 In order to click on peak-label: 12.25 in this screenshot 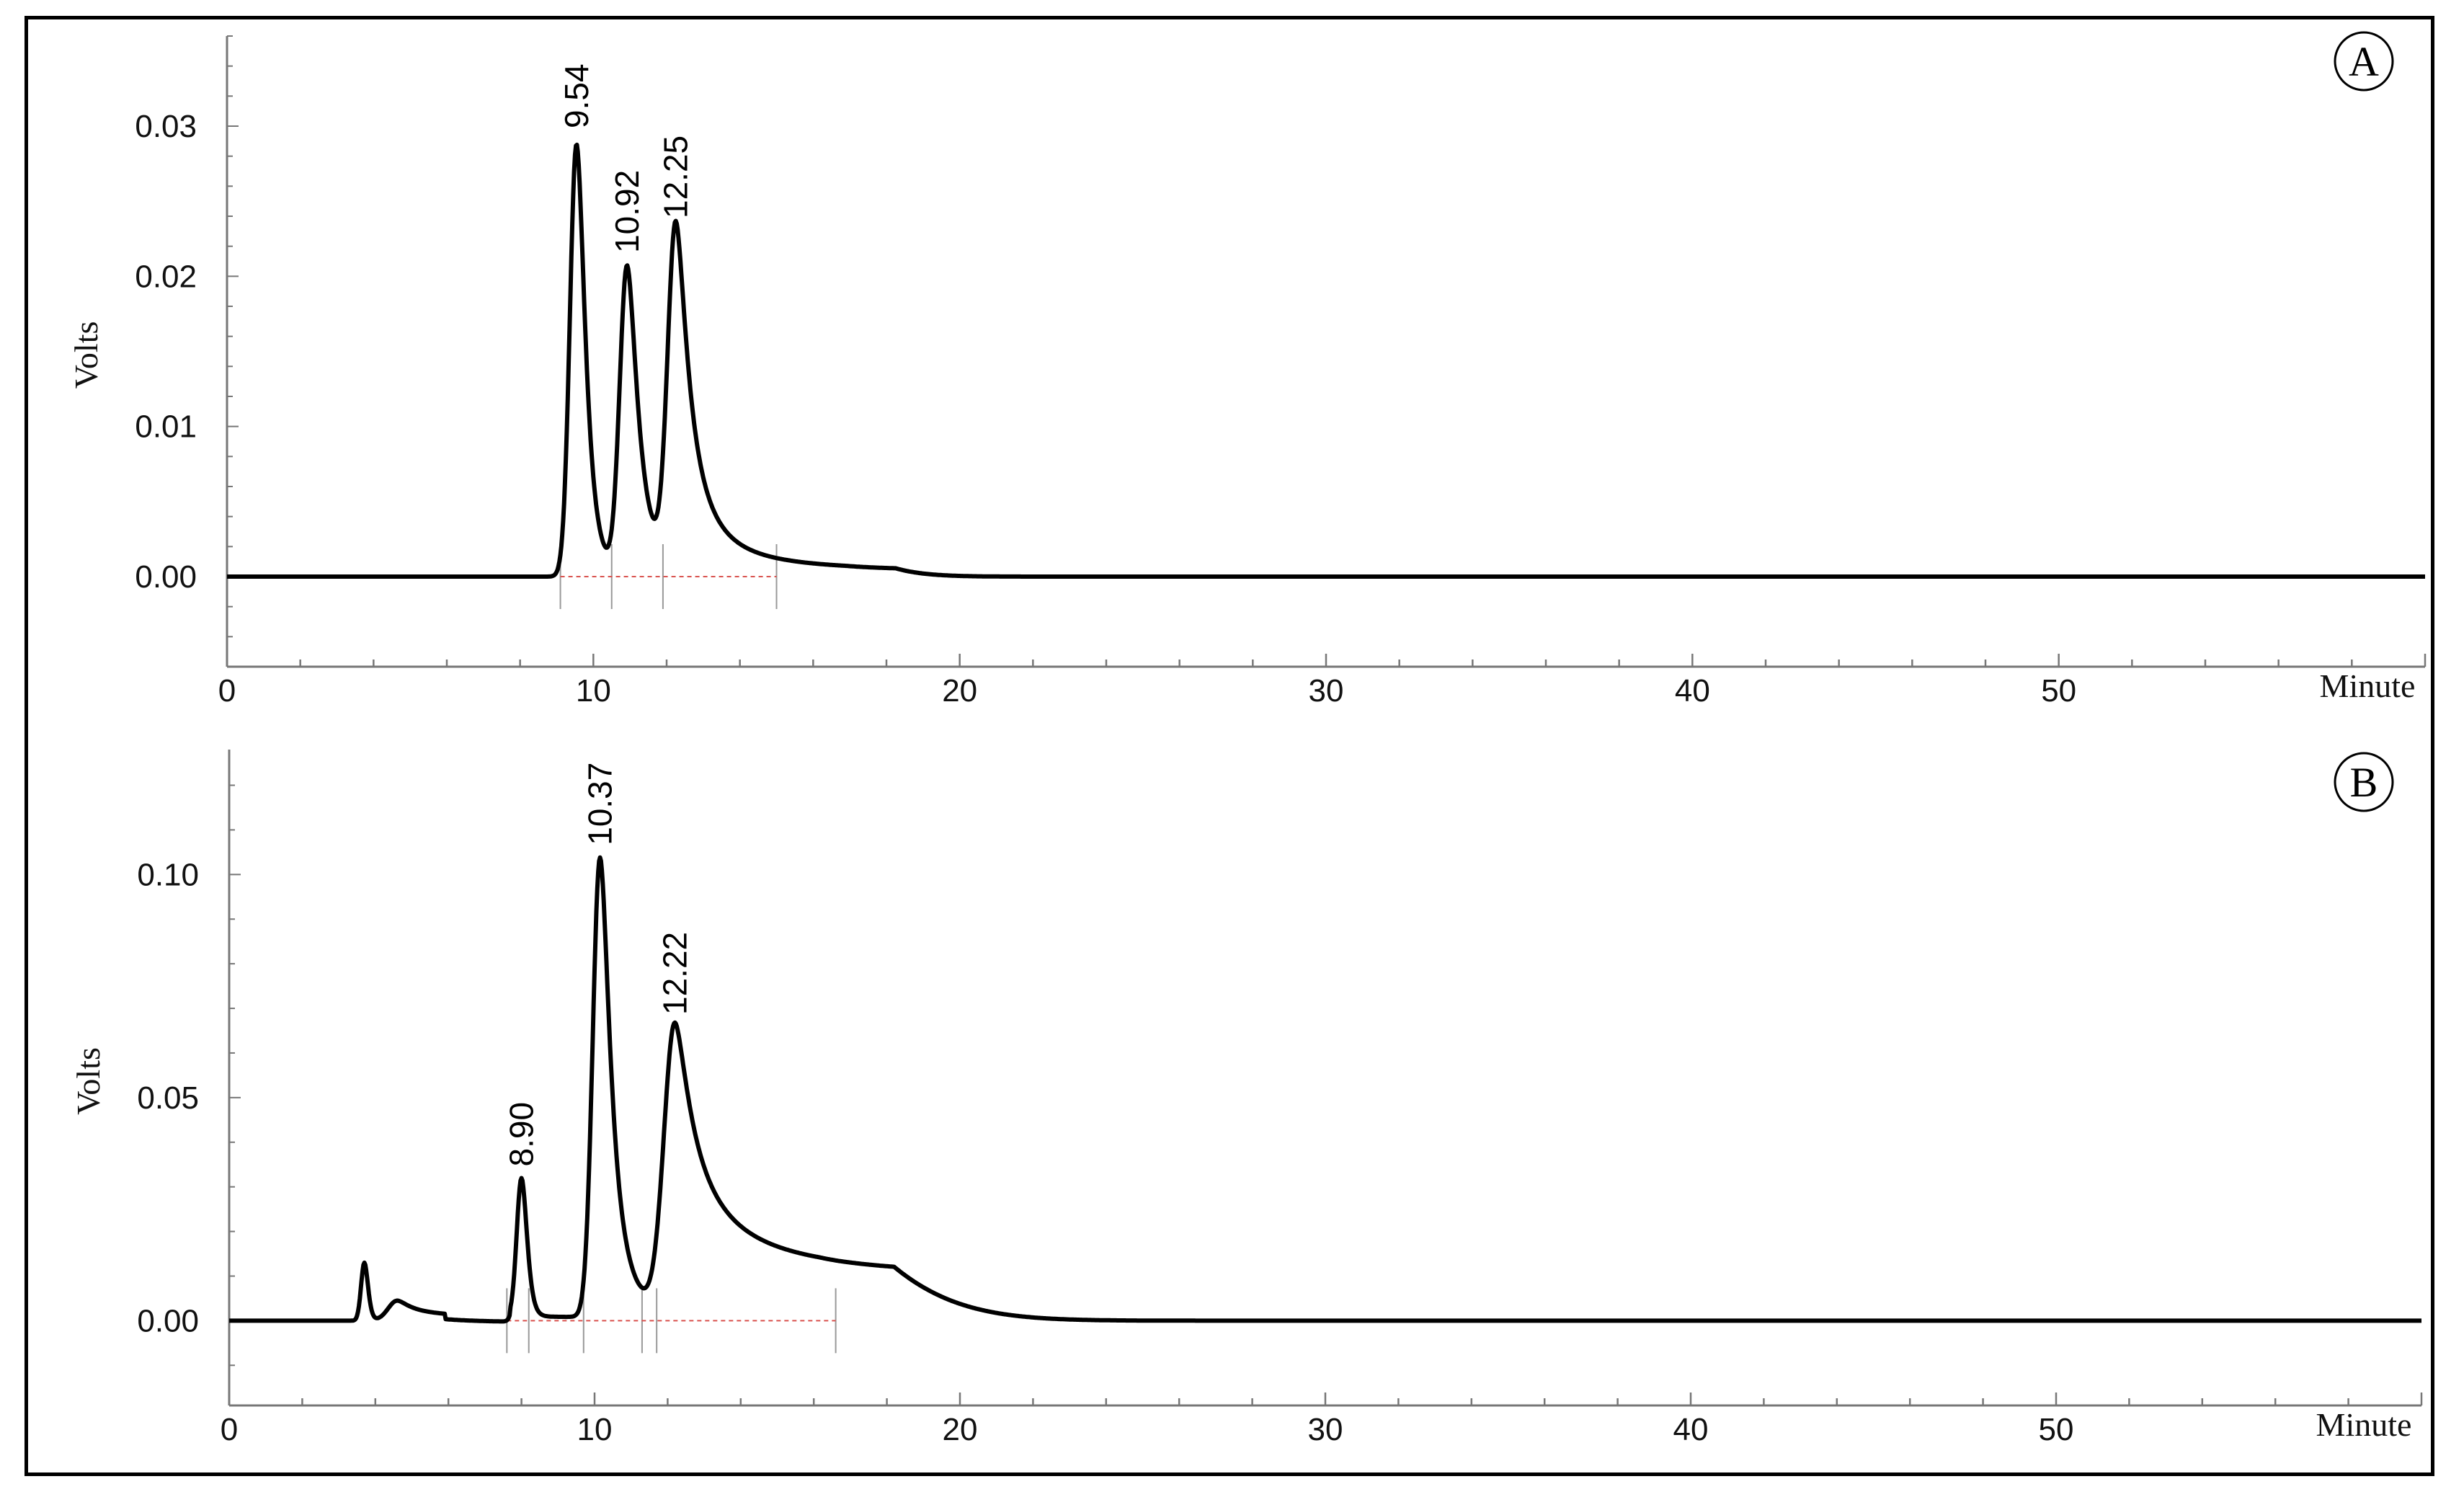, I will do `click(676, 177)`.